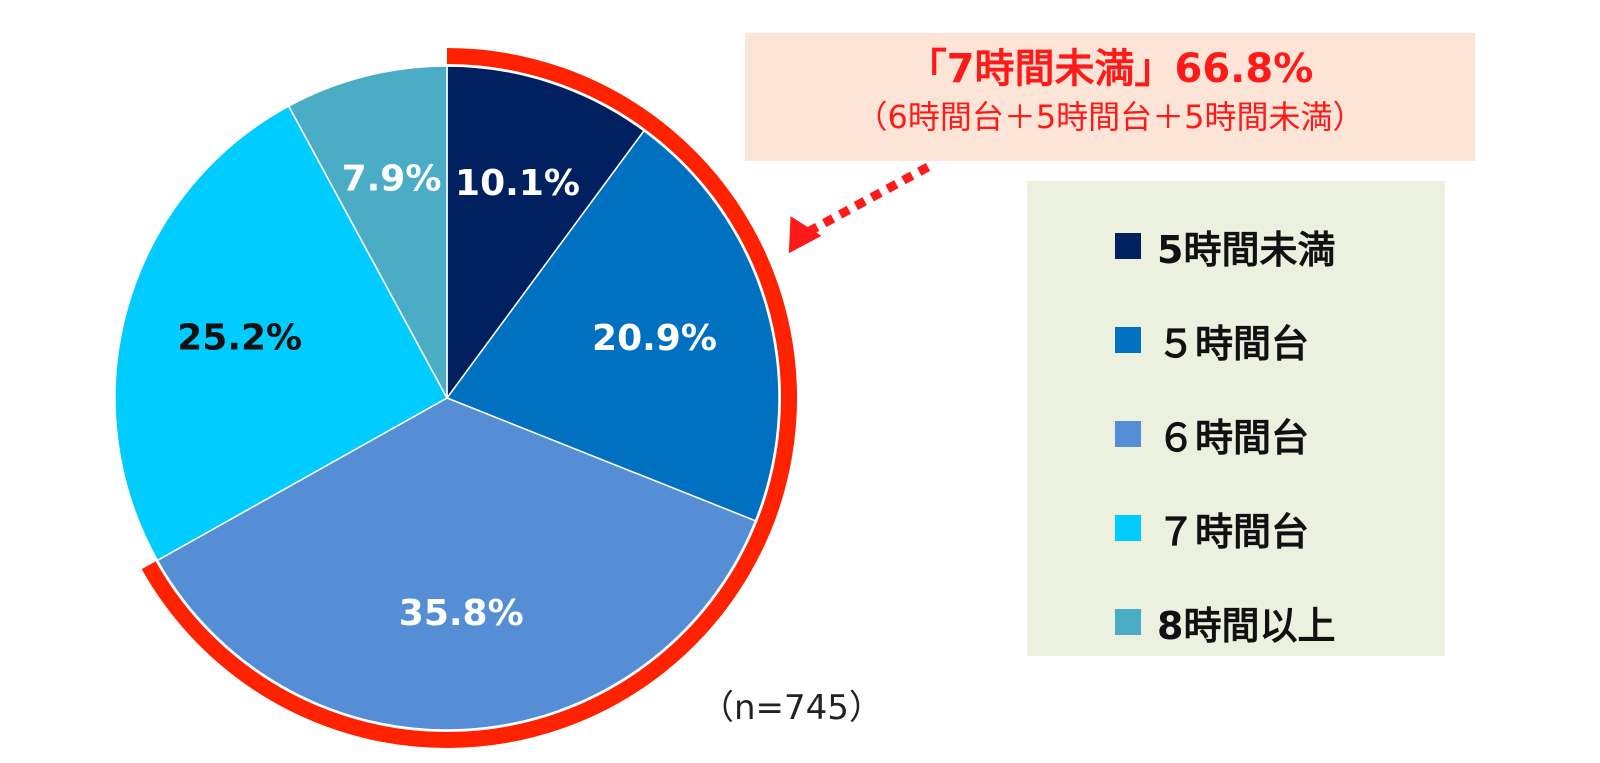 The width and height of the screenshot is (1600, 763). Describe the element at coordinates (805, 235) in the screenshot. I see `annotation-arrowhead-icon` at that location.